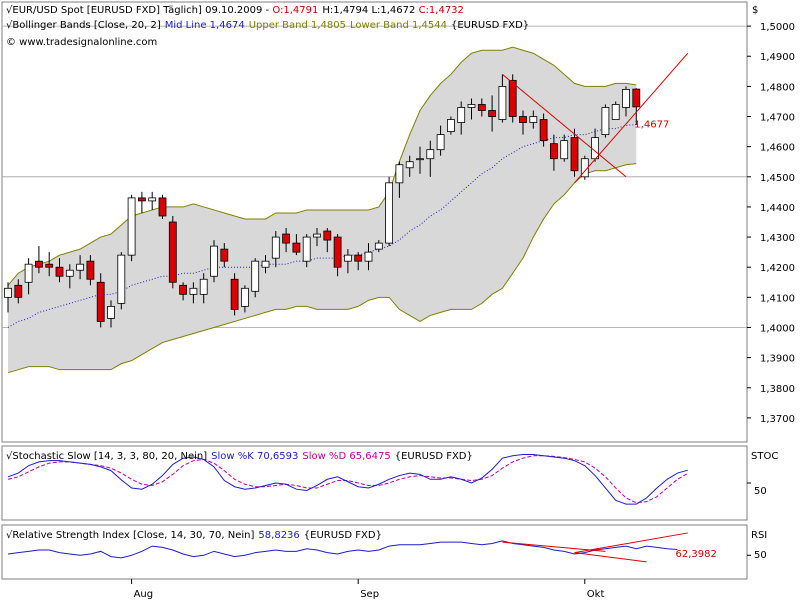 This screenshot has height=600, width=800. What do you see at coordinates (777, 328) in the screenshot?
I see `y-tick-label: 1,4000` at bounding box center [777, 328].